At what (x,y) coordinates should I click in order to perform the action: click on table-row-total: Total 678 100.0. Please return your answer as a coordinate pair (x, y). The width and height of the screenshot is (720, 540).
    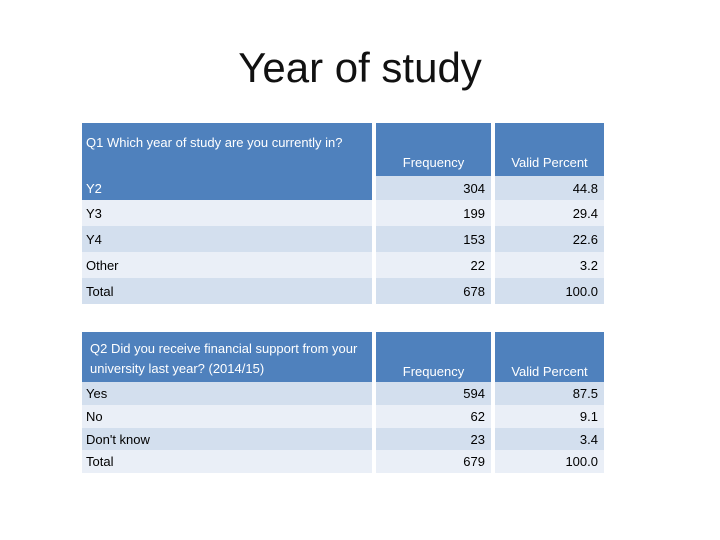
    Looking at the image, I should click on (343, 291).